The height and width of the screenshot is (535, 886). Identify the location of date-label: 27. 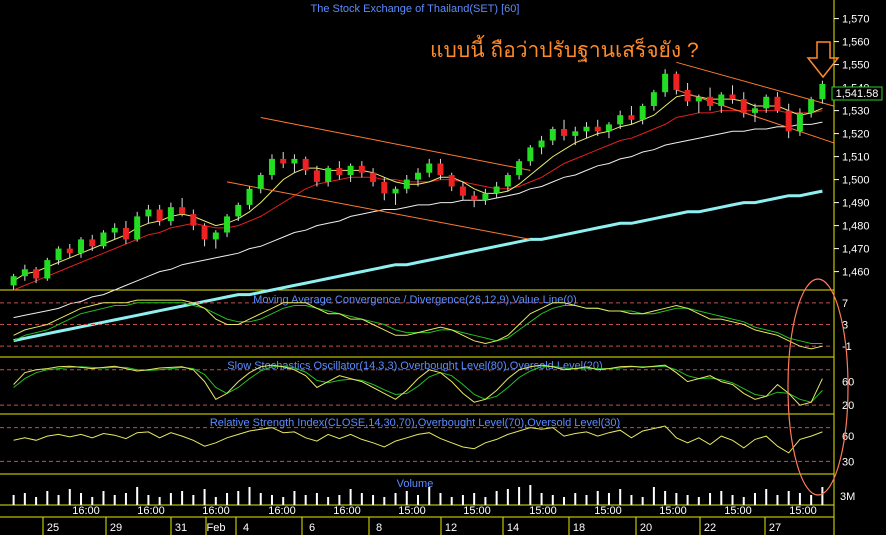
(775, 528).